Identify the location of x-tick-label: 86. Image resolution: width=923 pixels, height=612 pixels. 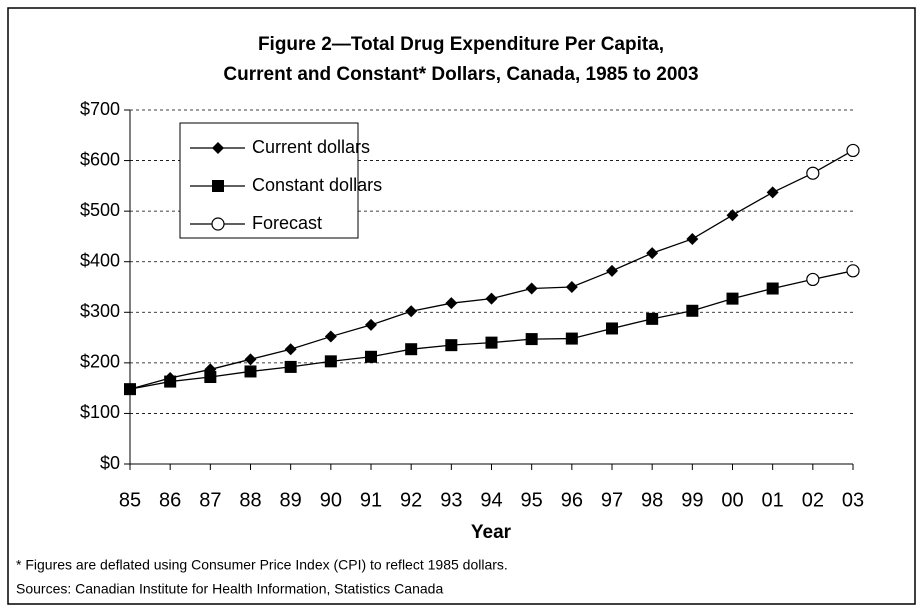
(170, 500).